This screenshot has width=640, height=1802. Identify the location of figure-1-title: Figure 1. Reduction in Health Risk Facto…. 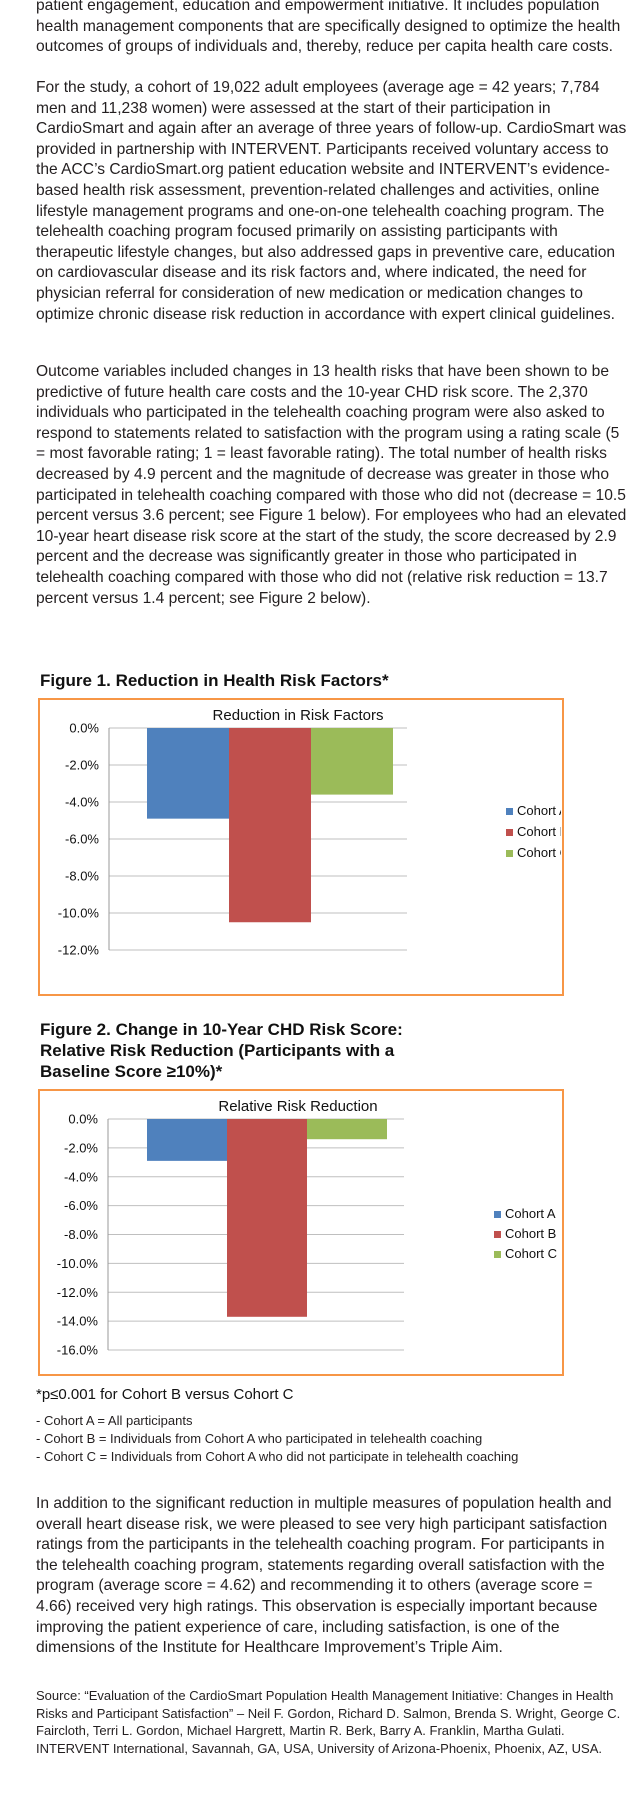
(214, 680).